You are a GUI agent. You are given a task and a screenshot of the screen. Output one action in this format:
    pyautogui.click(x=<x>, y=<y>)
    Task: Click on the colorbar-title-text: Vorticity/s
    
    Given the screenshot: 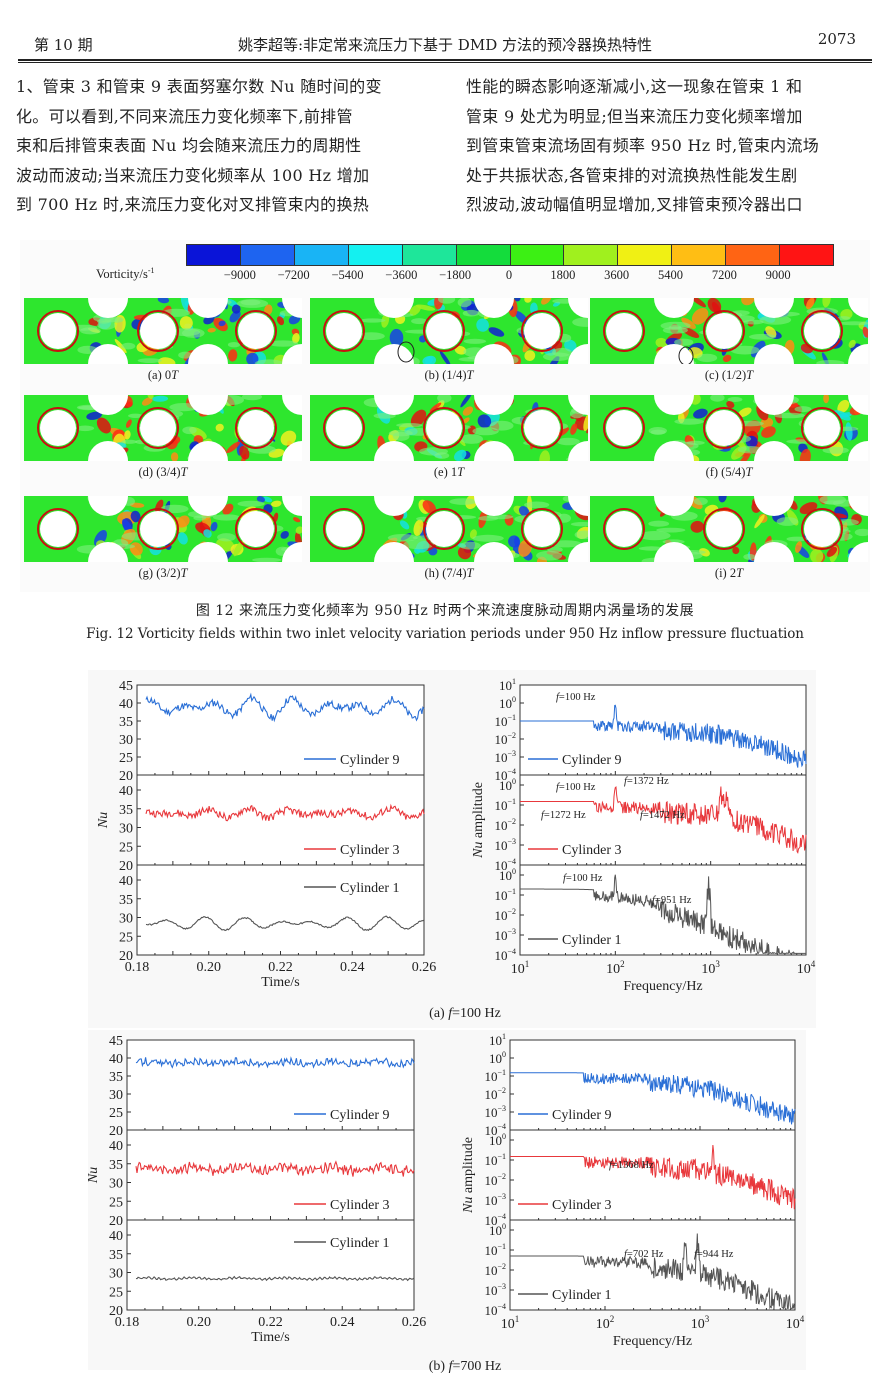 What is the action you would take?
    pyautogui.click(x=122, y=274)
    